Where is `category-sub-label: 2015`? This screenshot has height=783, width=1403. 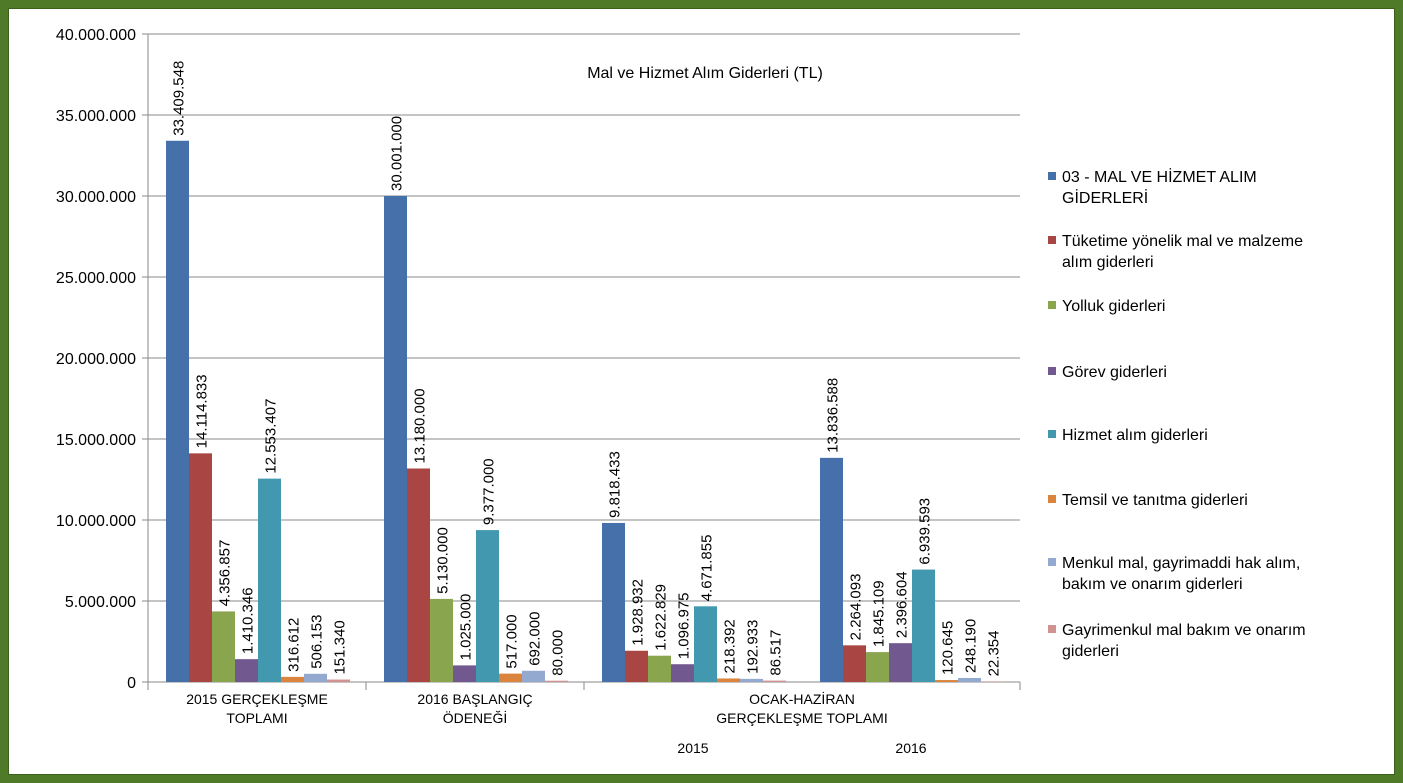 category-sub-label: 2015 is located at coordinates (692, 748).